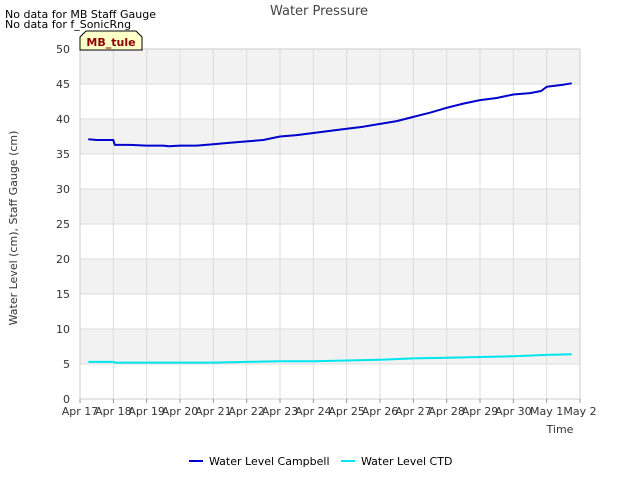 Image resolution: width=640 pixels, height=480 pixels. I want to click on legend: Water Level Campbell Water Level CTD, so click(320, 461).